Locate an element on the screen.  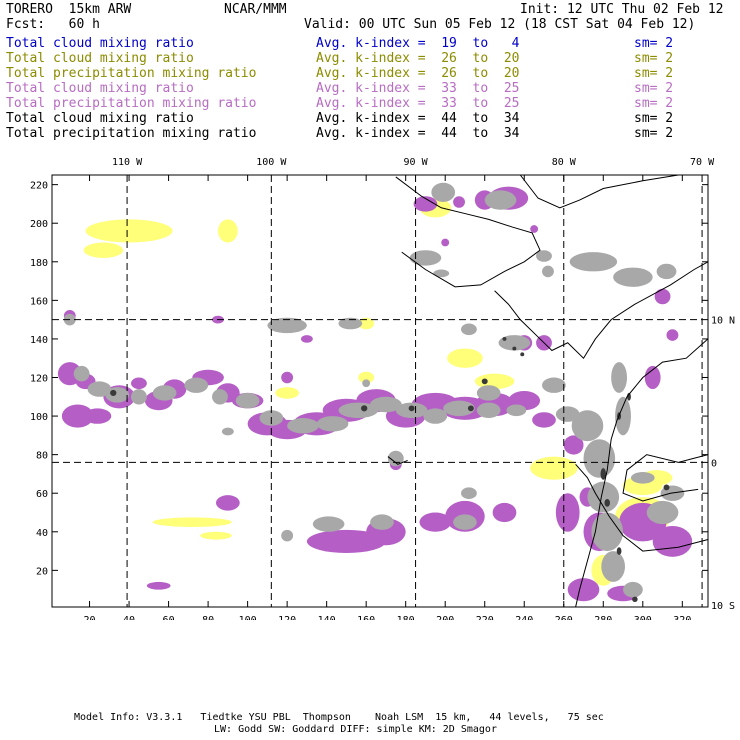
longitude-label: 70 W is located at coordinates (702, 162).